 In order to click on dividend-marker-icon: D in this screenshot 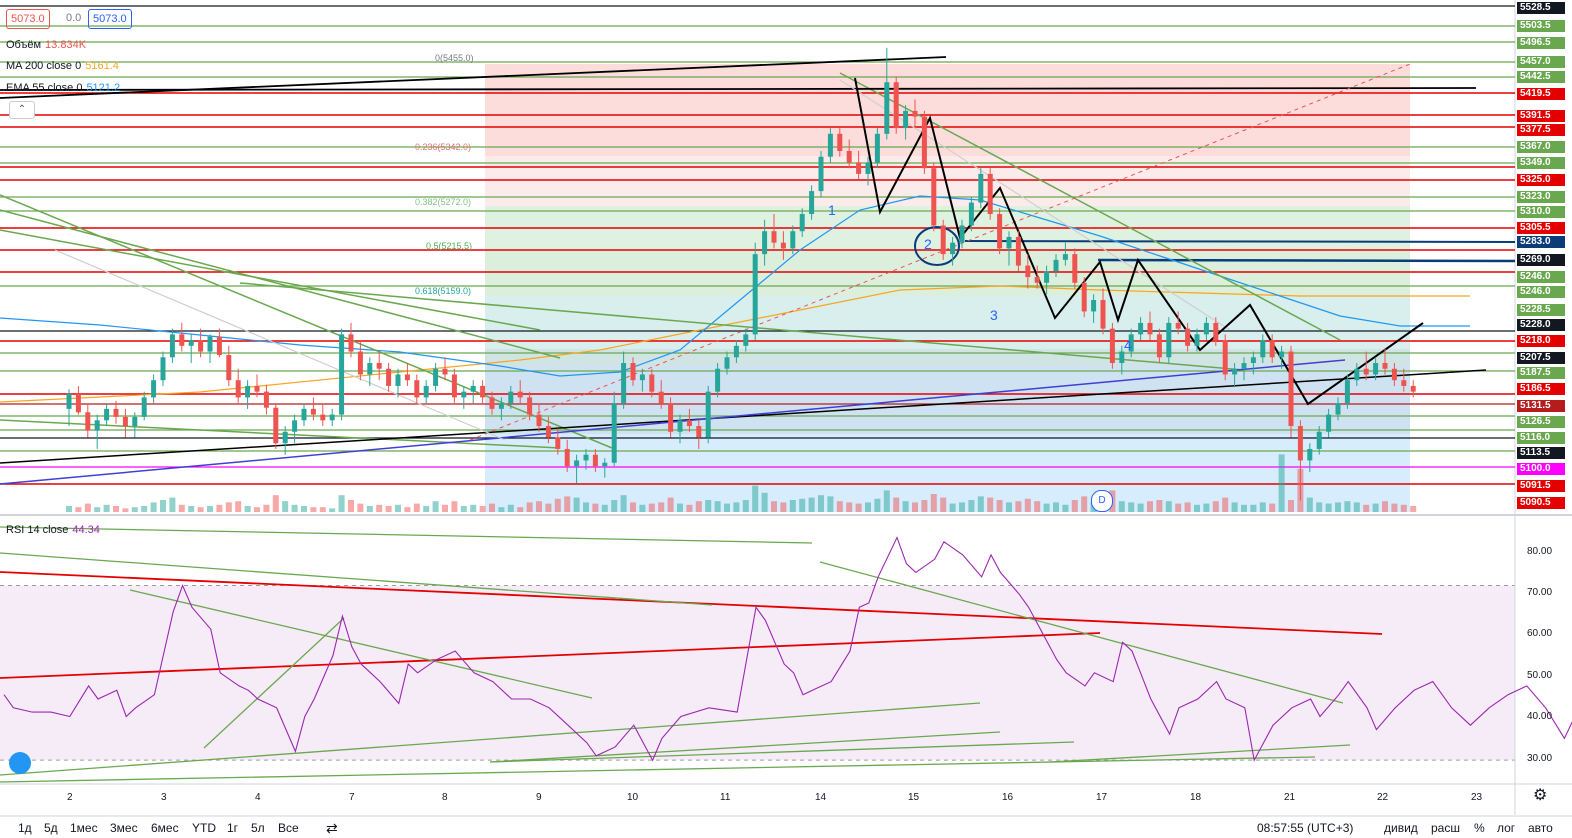, I will do `click(1102, 501)`.